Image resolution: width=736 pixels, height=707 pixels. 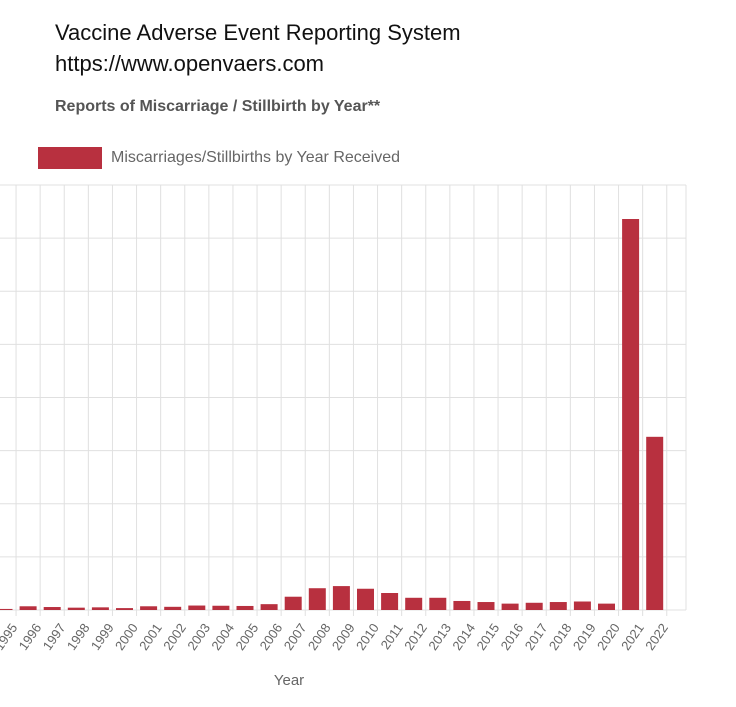 I want to click on bar-2004, so click(x=221, y=607).